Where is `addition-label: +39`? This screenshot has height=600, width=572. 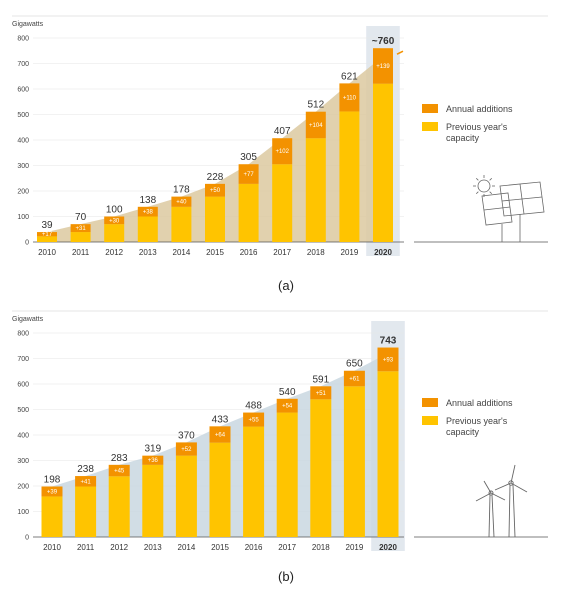
addition-label: +39 is located at coordinates (52, 492).